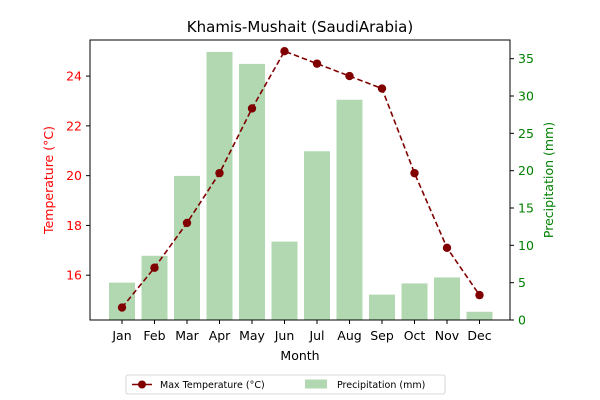  Describe the element at coordinates (382, 88) in the screenshot. I see `temperature-point-sep` at that location.